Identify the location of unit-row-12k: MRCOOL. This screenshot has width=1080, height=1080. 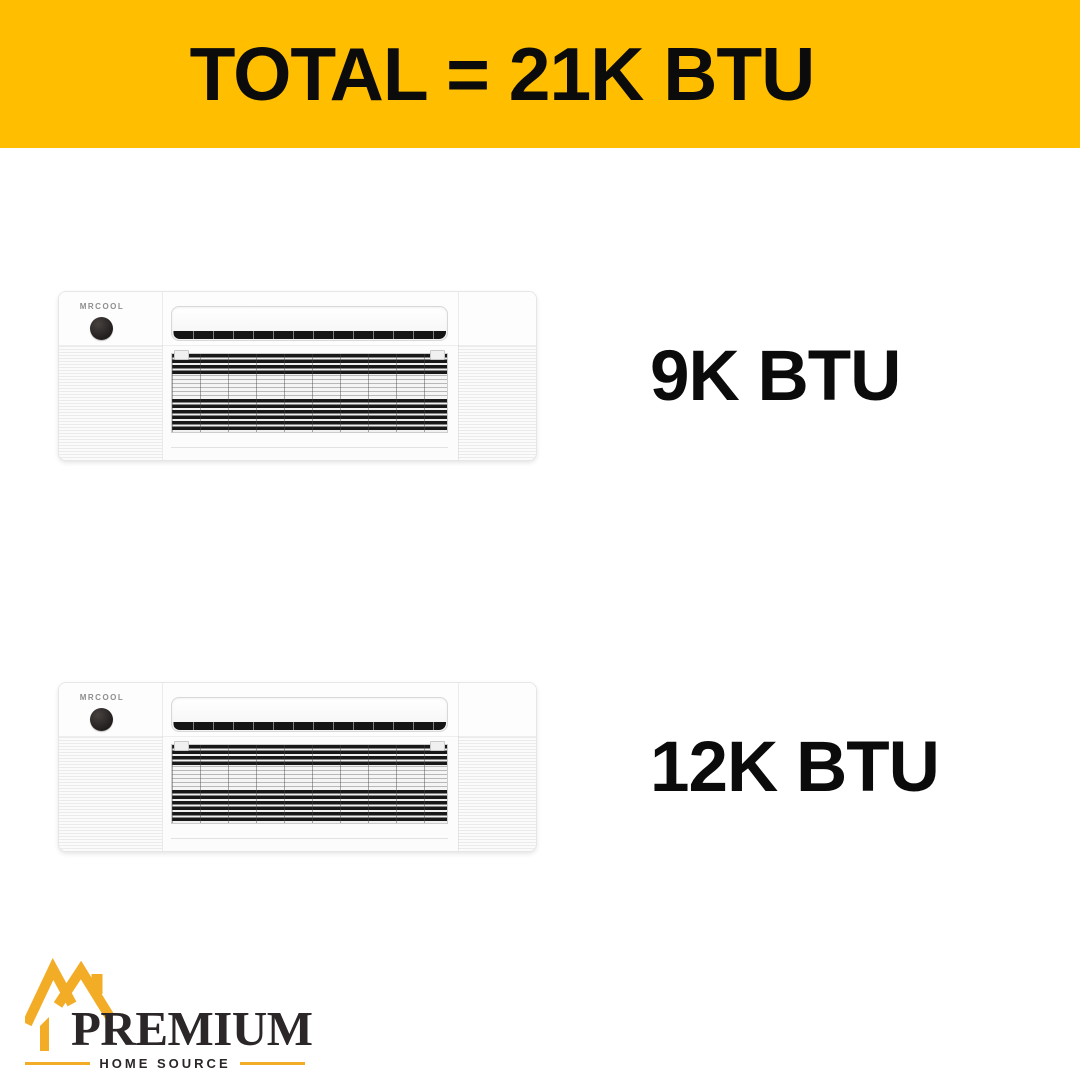
(499, 767).